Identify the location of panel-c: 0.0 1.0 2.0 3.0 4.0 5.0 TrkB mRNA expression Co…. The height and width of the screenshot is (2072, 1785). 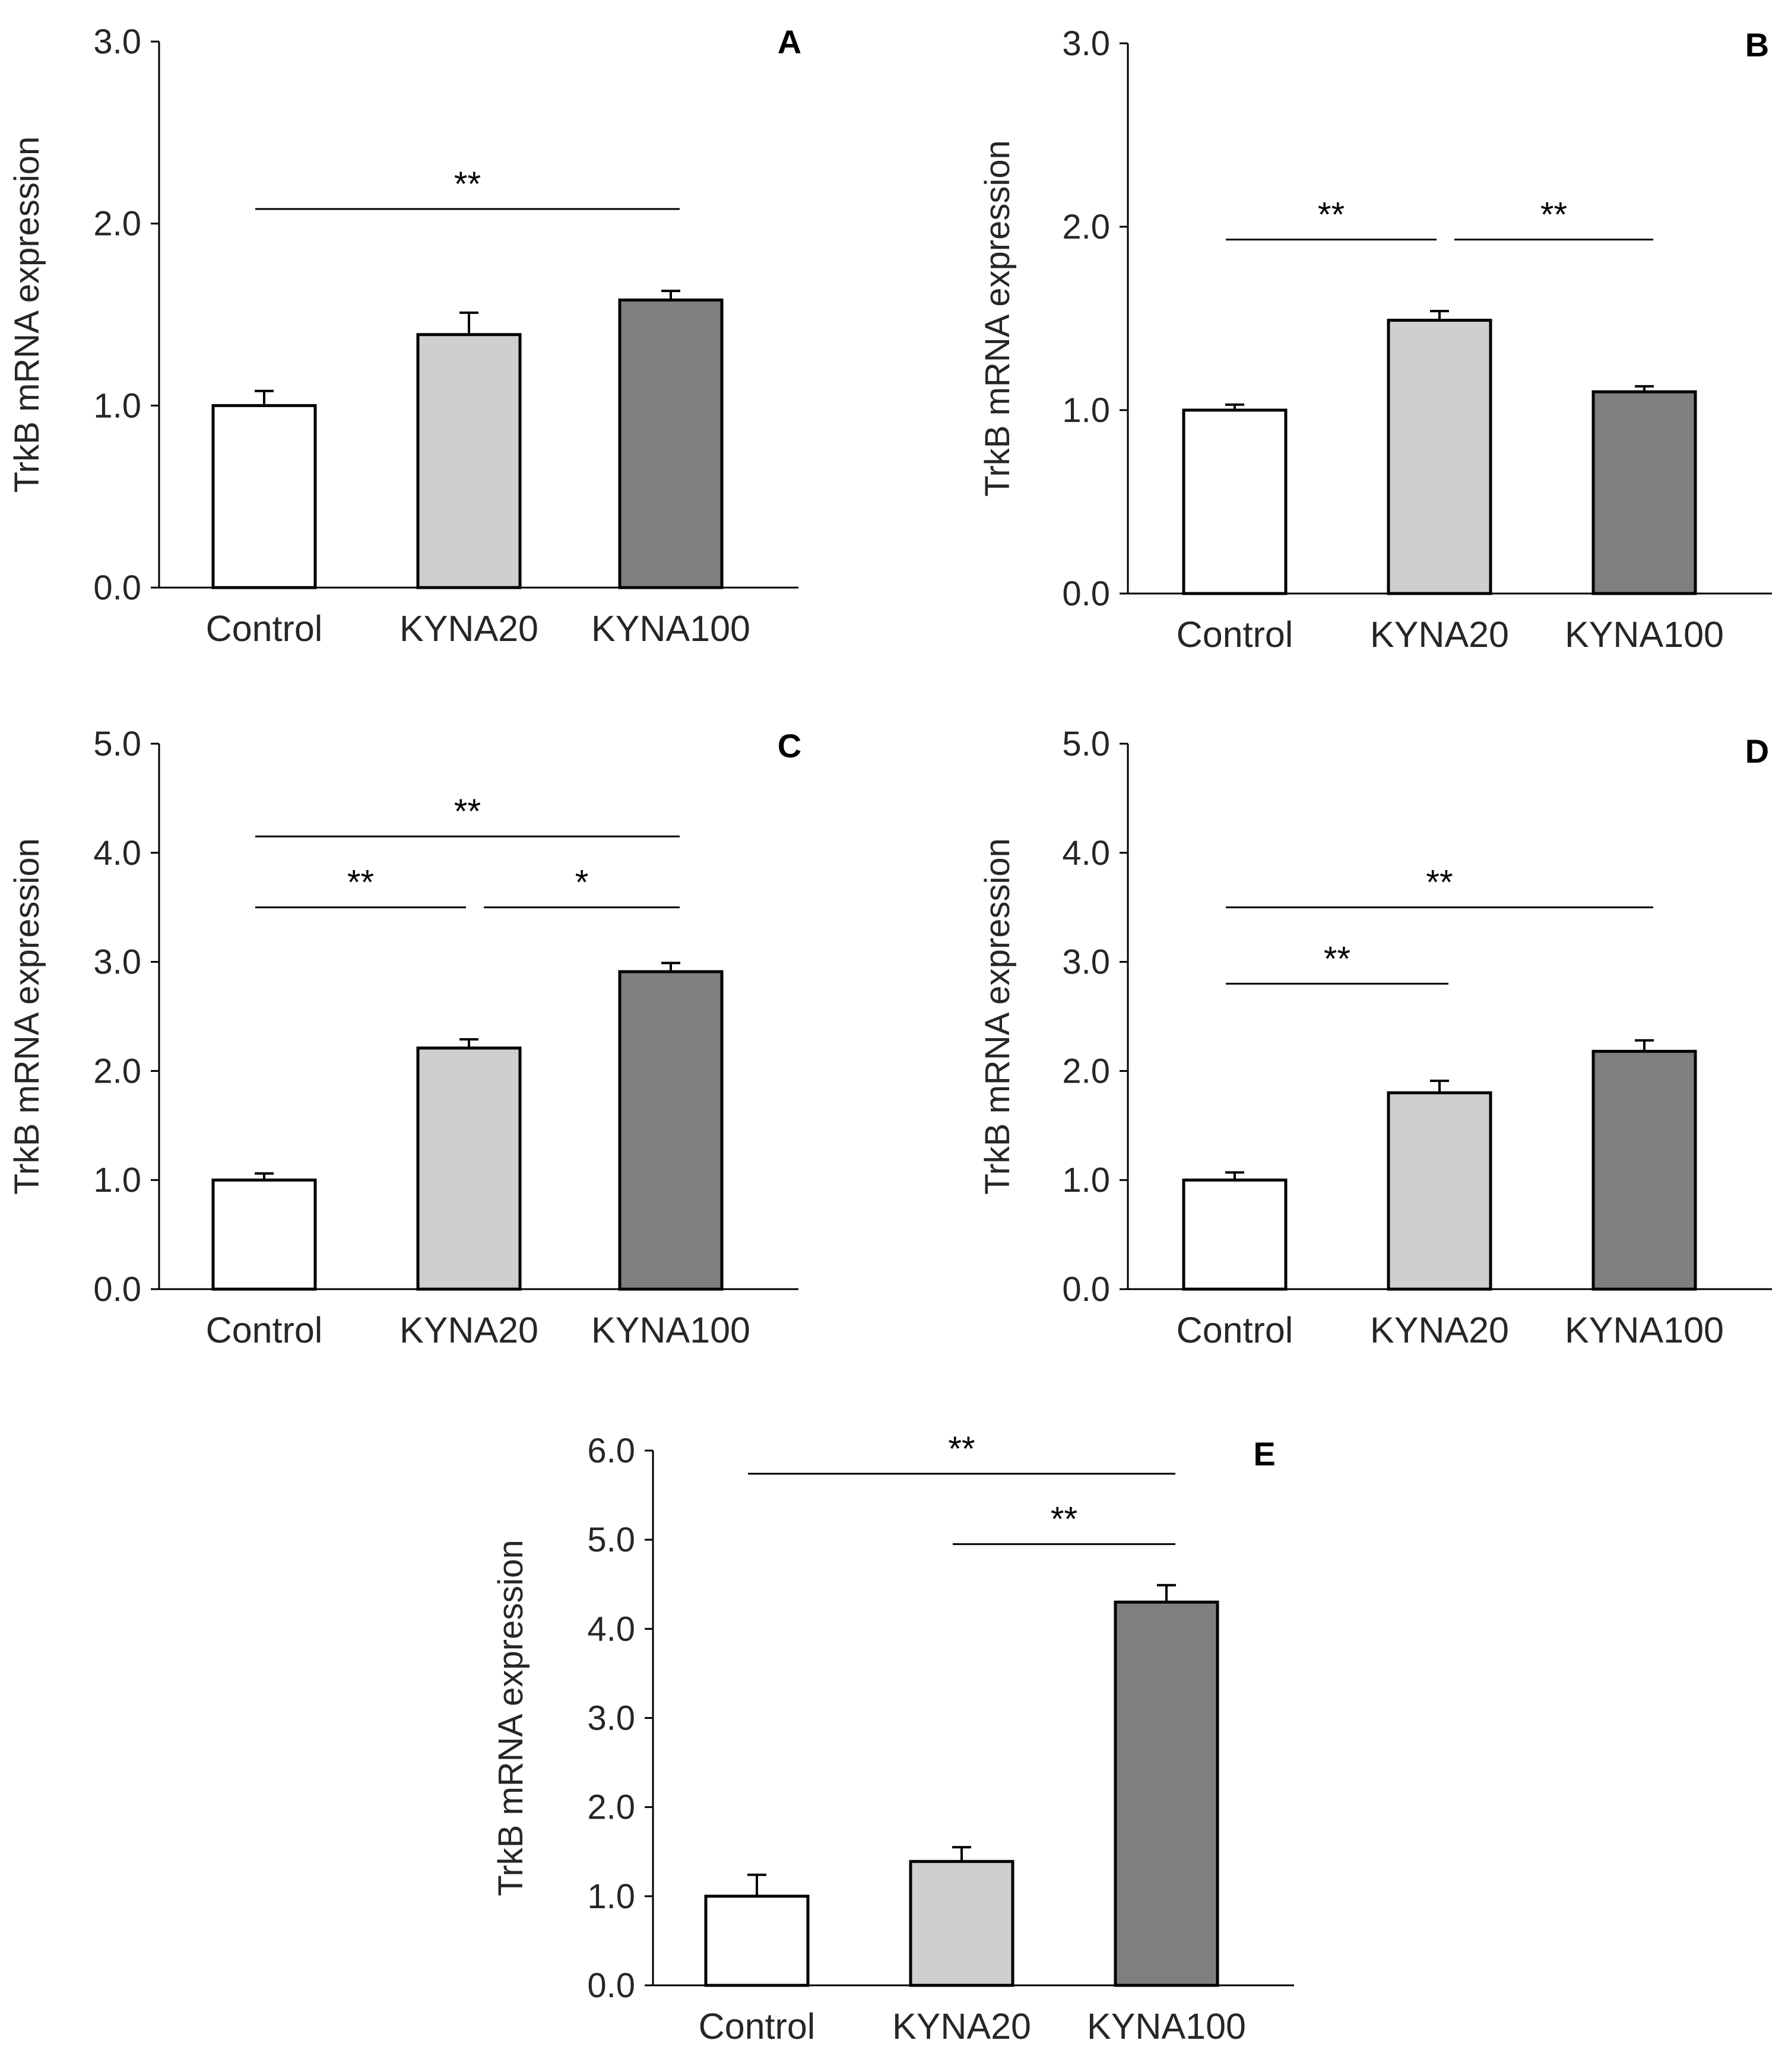
(405, 1037).